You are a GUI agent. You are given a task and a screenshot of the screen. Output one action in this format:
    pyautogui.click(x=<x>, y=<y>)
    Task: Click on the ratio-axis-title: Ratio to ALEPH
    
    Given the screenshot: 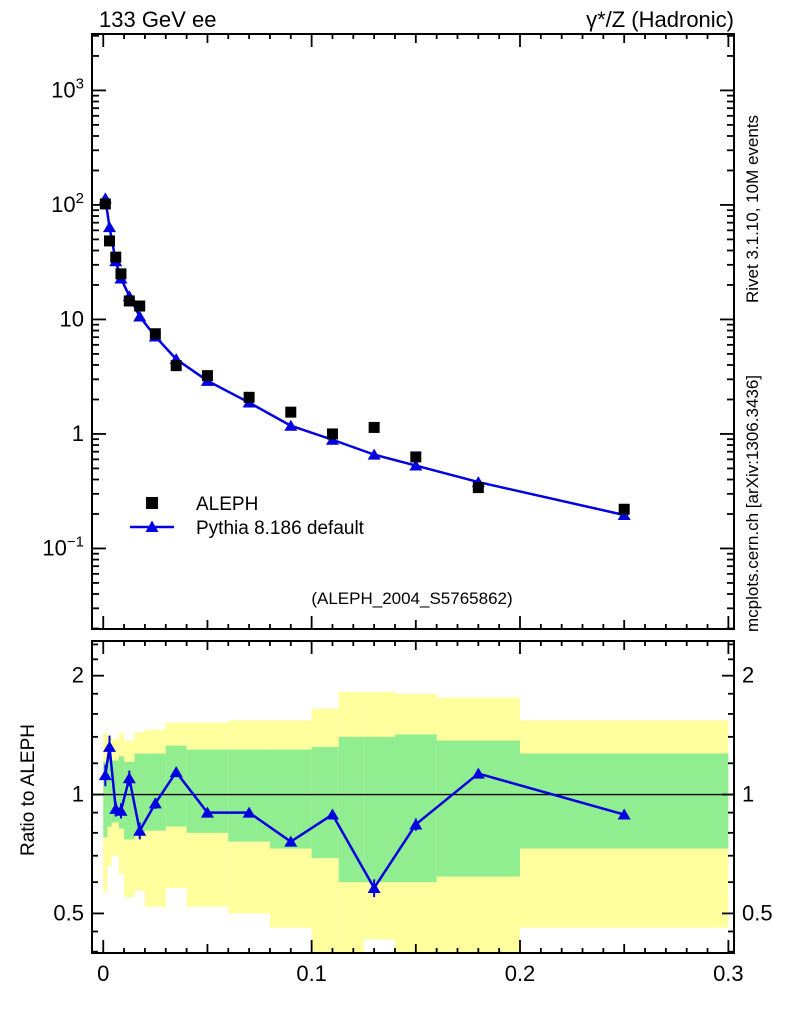 What is the action you would take?
    pyautogui.click(x=28, y=790)
    